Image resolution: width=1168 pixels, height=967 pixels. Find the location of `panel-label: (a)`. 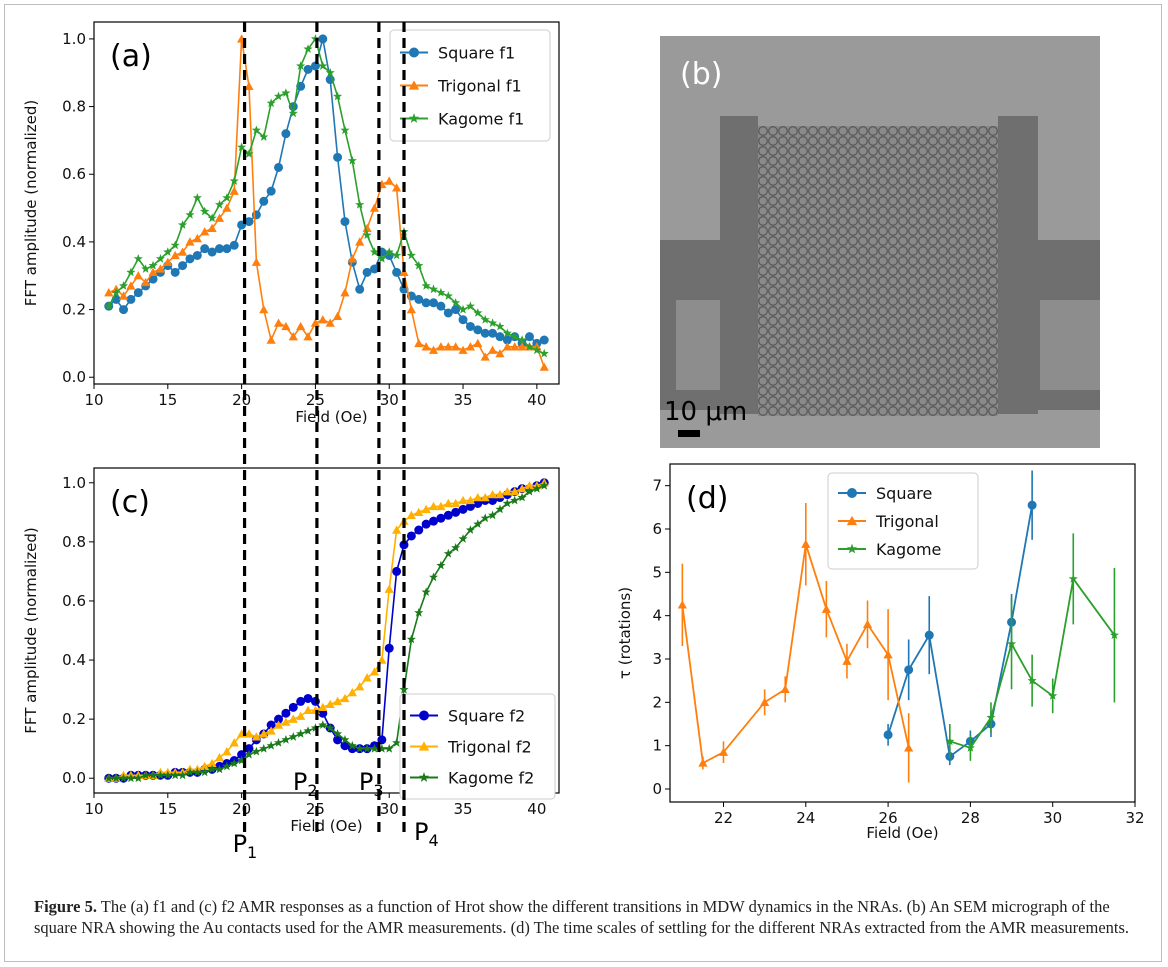

panel-label: (a) is located at coordinates (131, 56).